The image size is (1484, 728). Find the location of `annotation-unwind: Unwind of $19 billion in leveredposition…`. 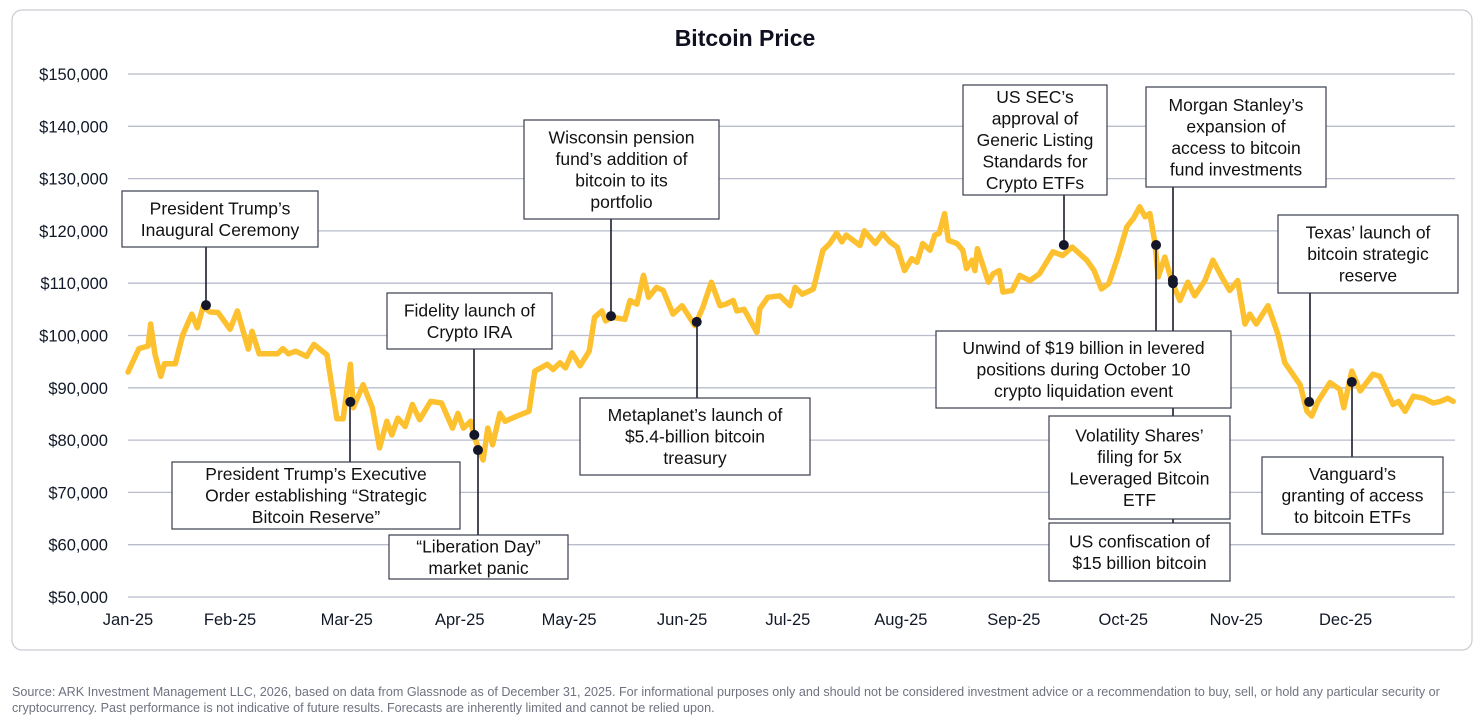

annotation-unwind: Unwind of $19 billion in leveredposition… is located at coordinates (1083, 369).